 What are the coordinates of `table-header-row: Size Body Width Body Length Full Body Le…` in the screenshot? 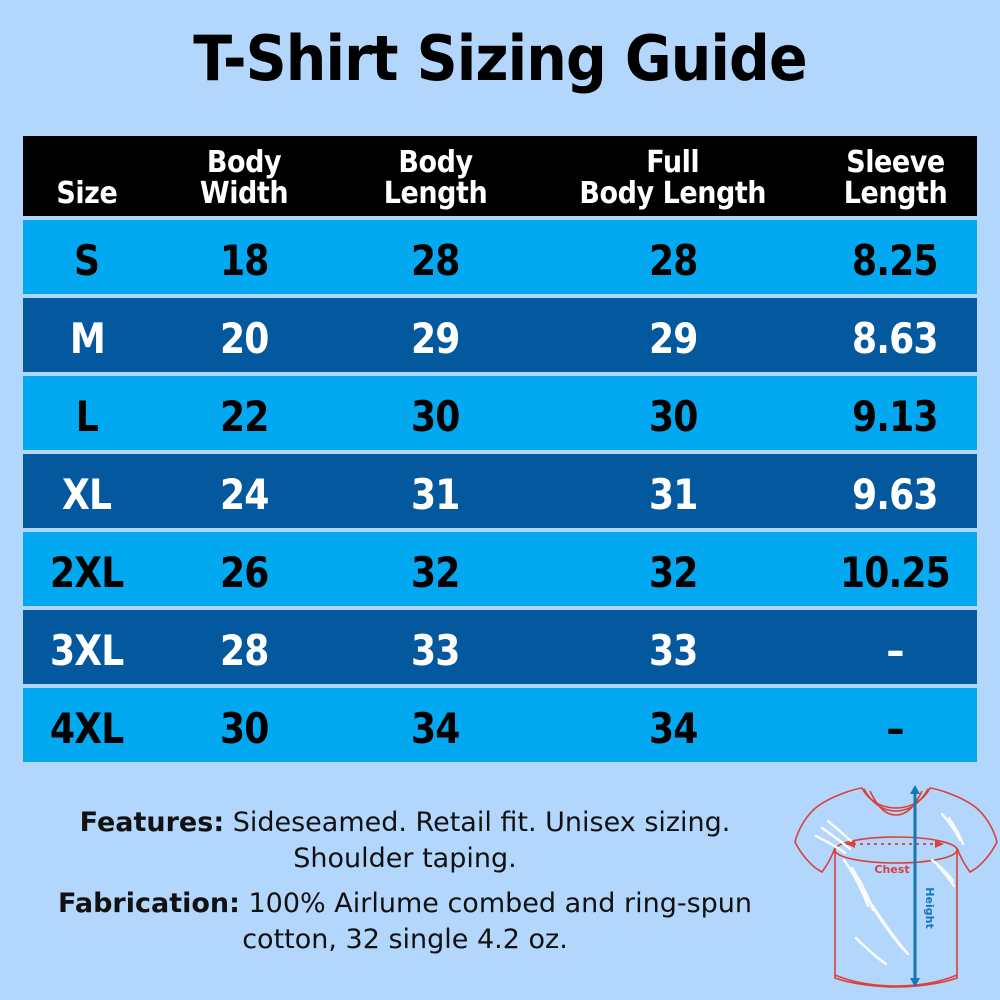 It's located at (500, 176).